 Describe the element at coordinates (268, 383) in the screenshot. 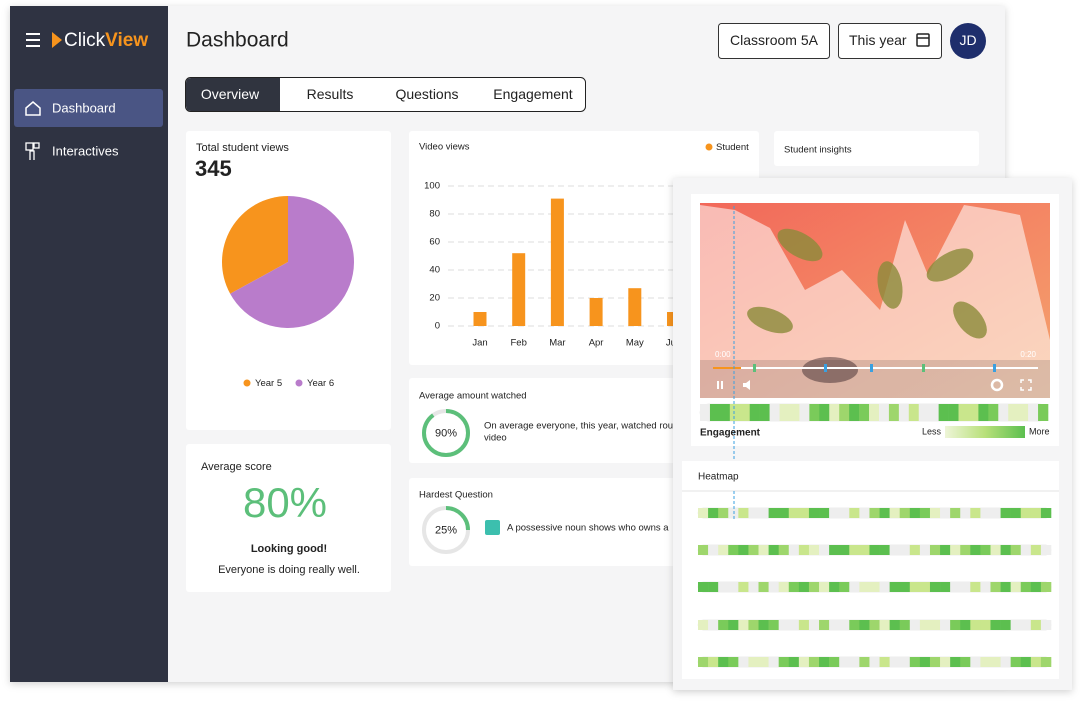

I see `legend-label: Year 5` at that location.